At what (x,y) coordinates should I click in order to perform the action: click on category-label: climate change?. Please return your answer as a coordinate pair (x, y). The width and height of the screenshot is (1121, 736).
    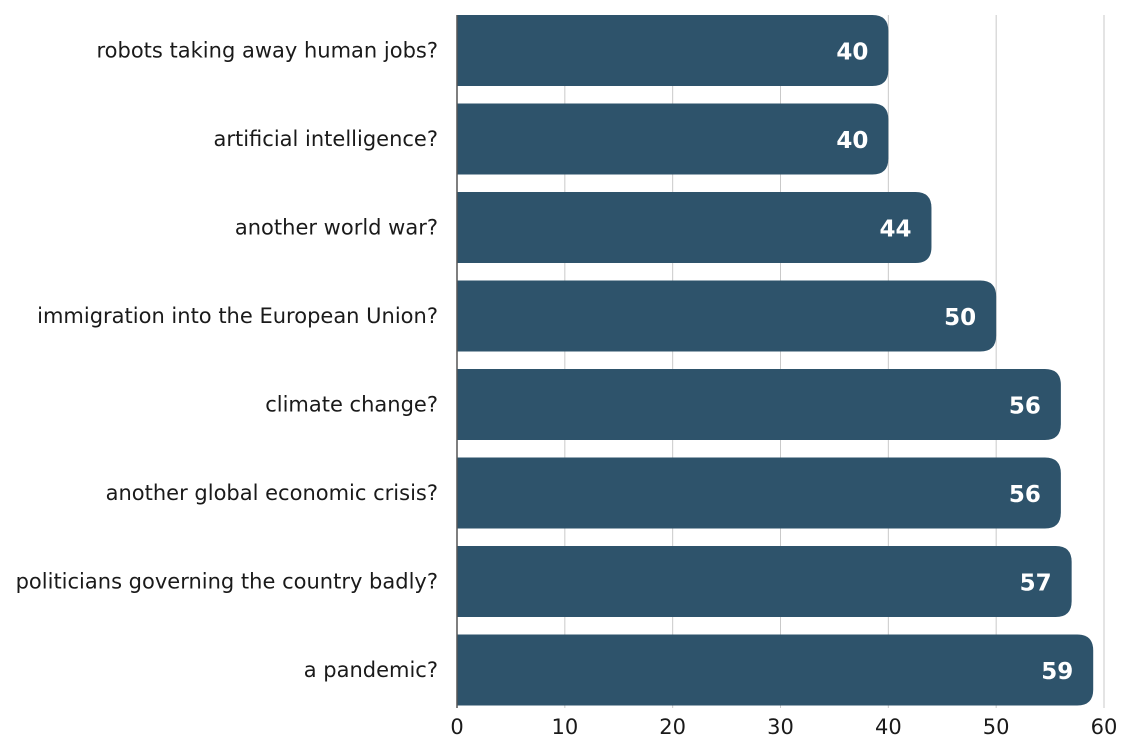
    Looking at the image, I should click on (351, 405).